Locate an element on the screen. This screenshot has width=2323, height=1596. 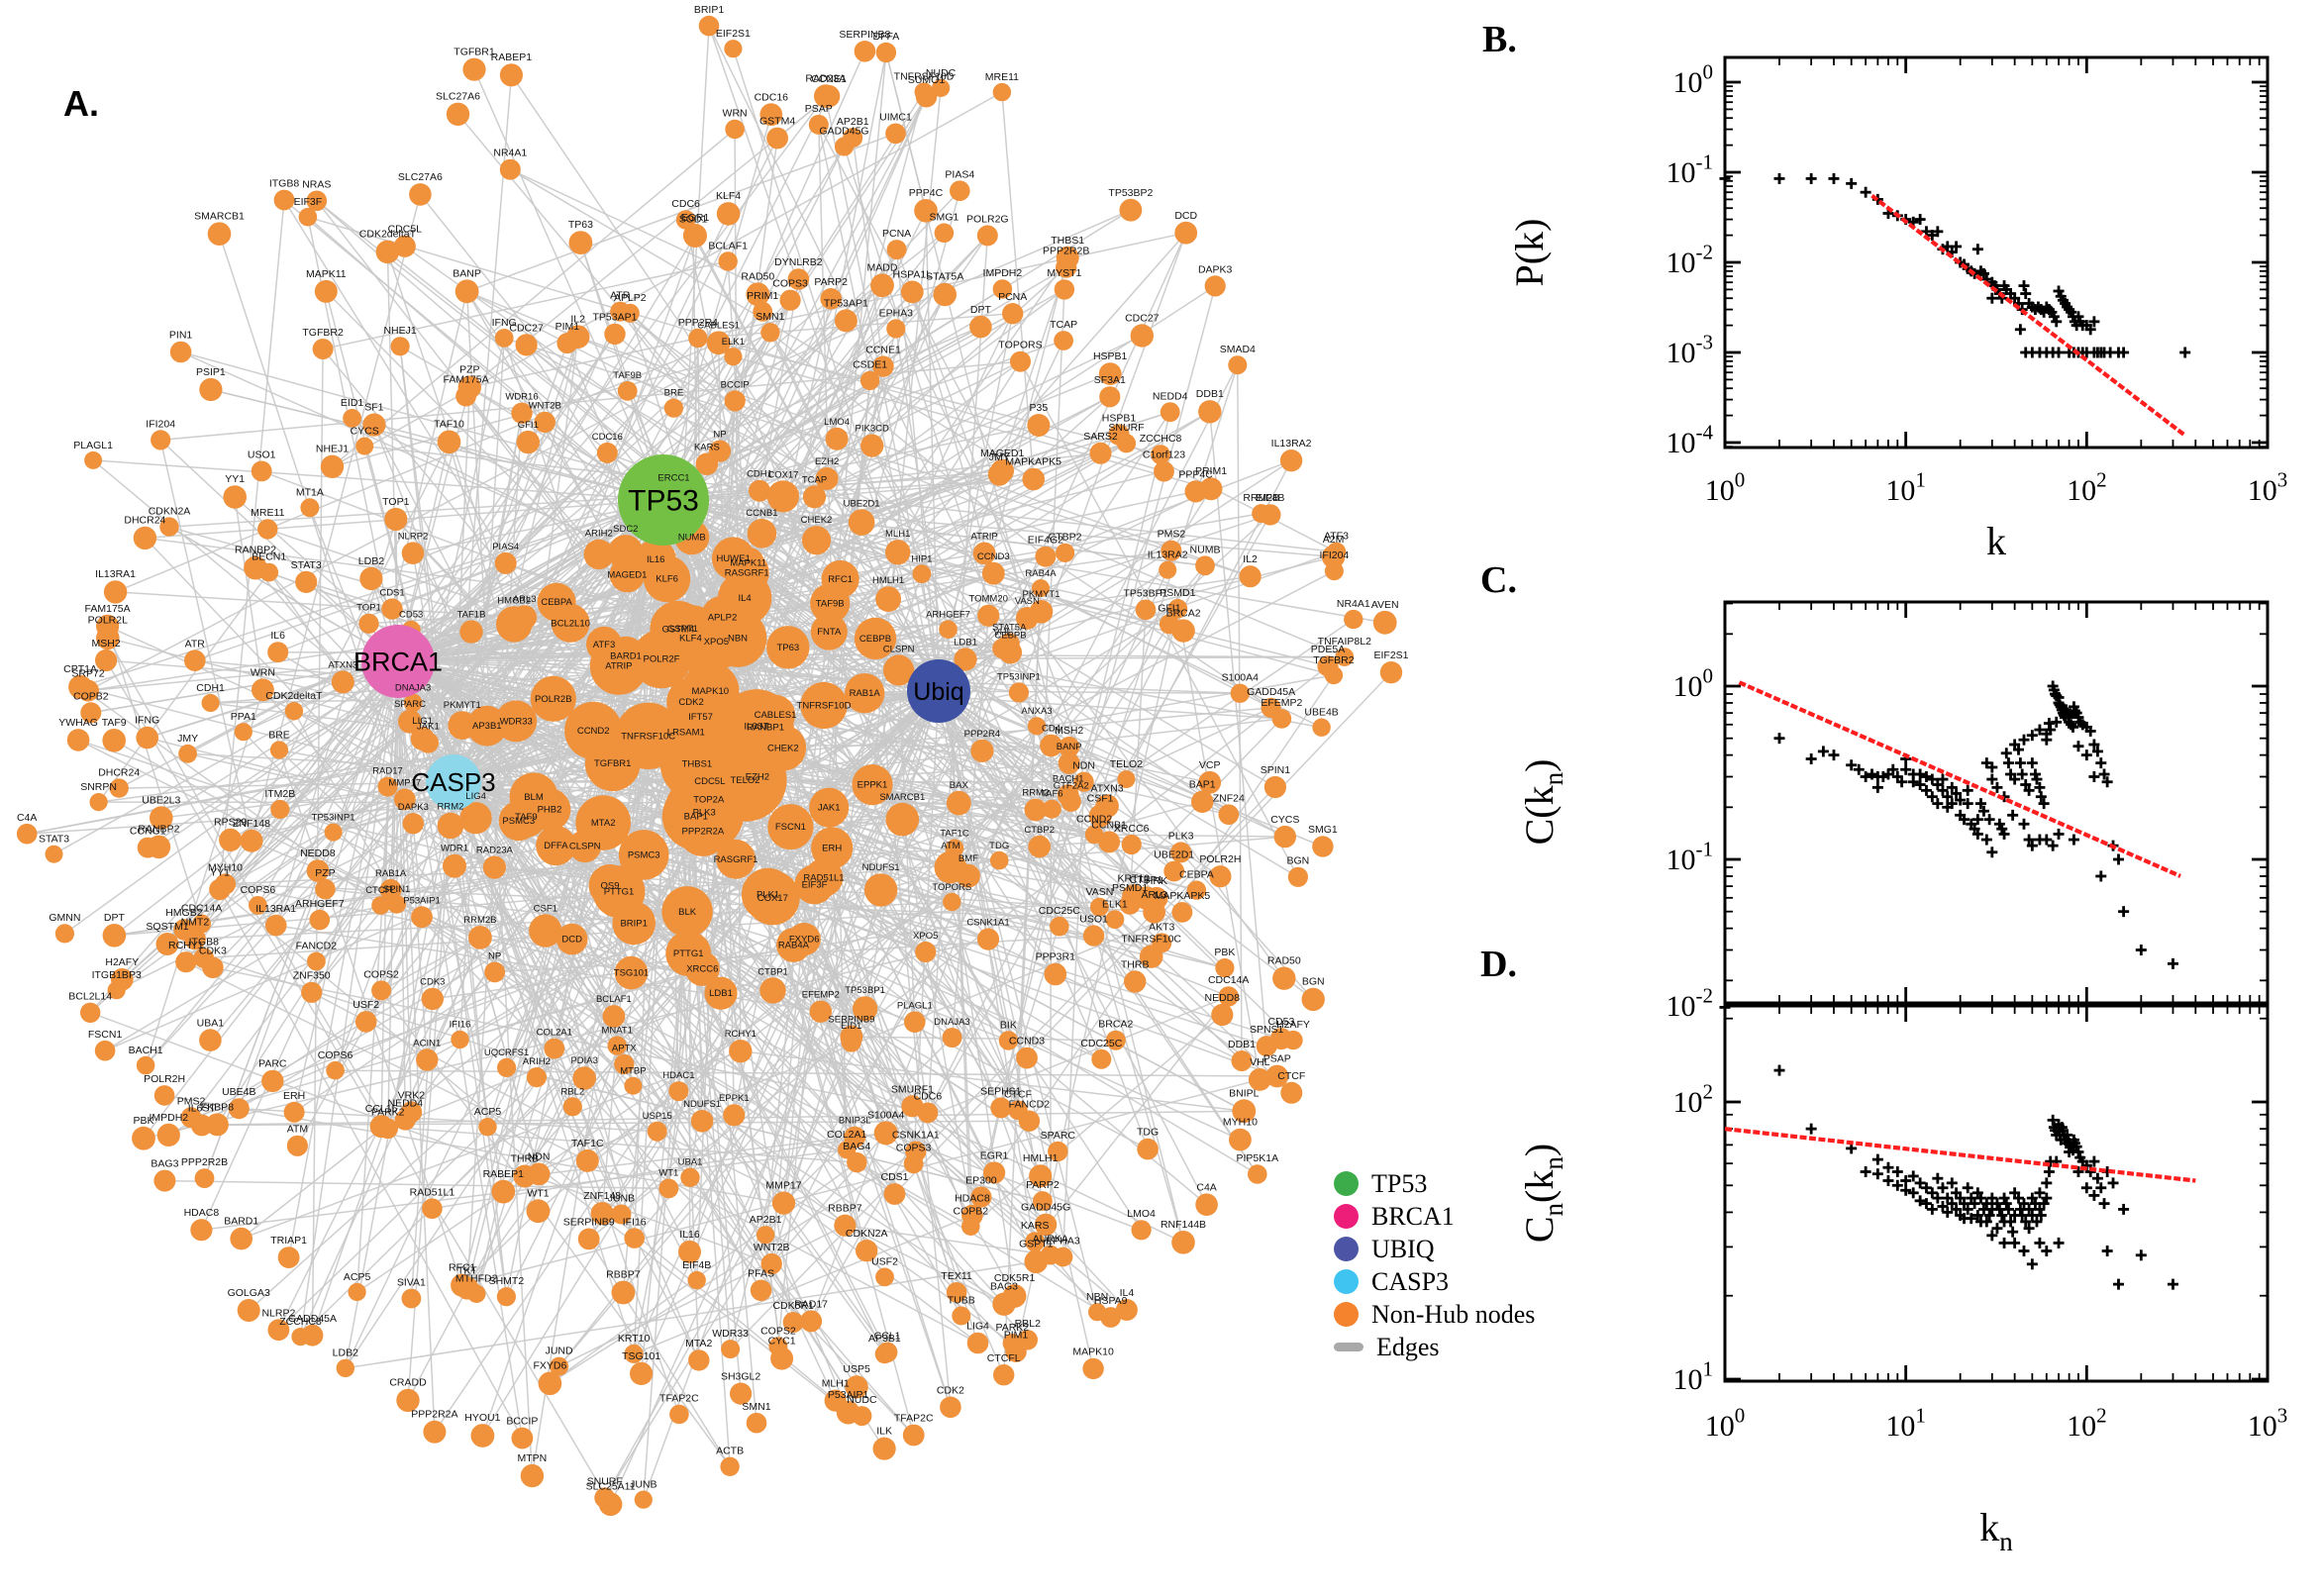
node-label: MAPK10 is located at coordinates (711, 691).